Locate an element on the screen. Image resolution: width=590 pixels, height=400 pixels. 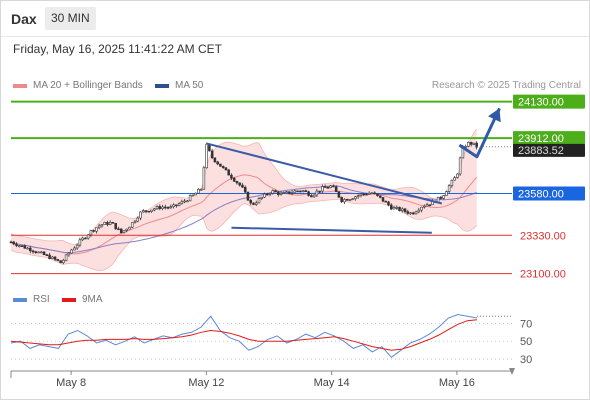
legend-ma50-label: MA 50 is located at coordinates (189, 85).